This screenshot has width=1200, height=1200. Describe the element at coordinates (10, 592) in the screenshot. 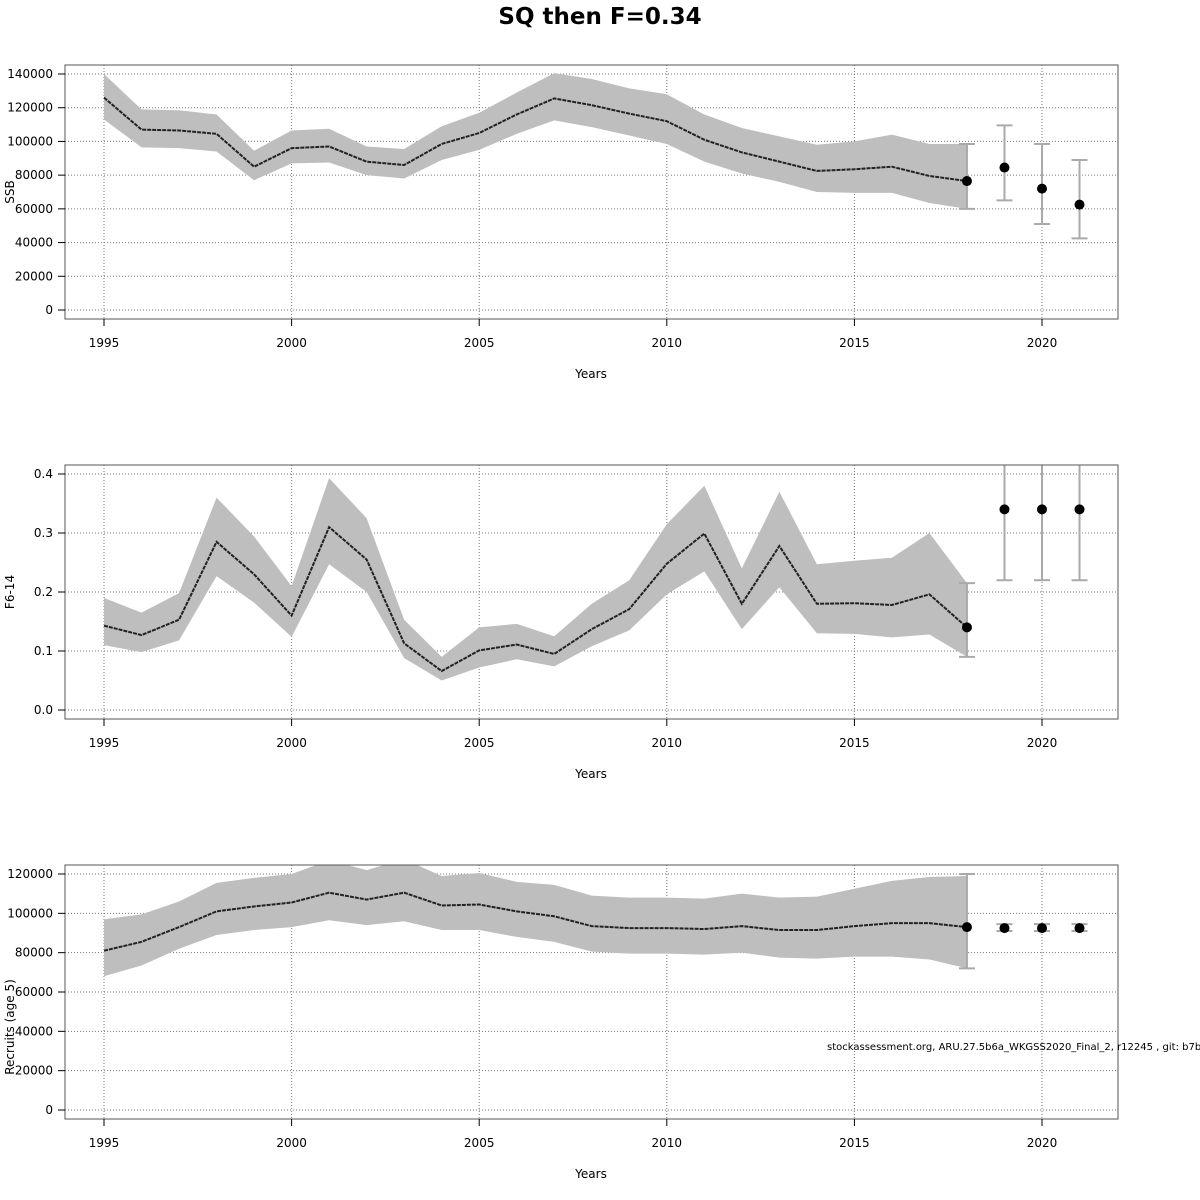

I see `y-axis-label: F6-14` at that location.